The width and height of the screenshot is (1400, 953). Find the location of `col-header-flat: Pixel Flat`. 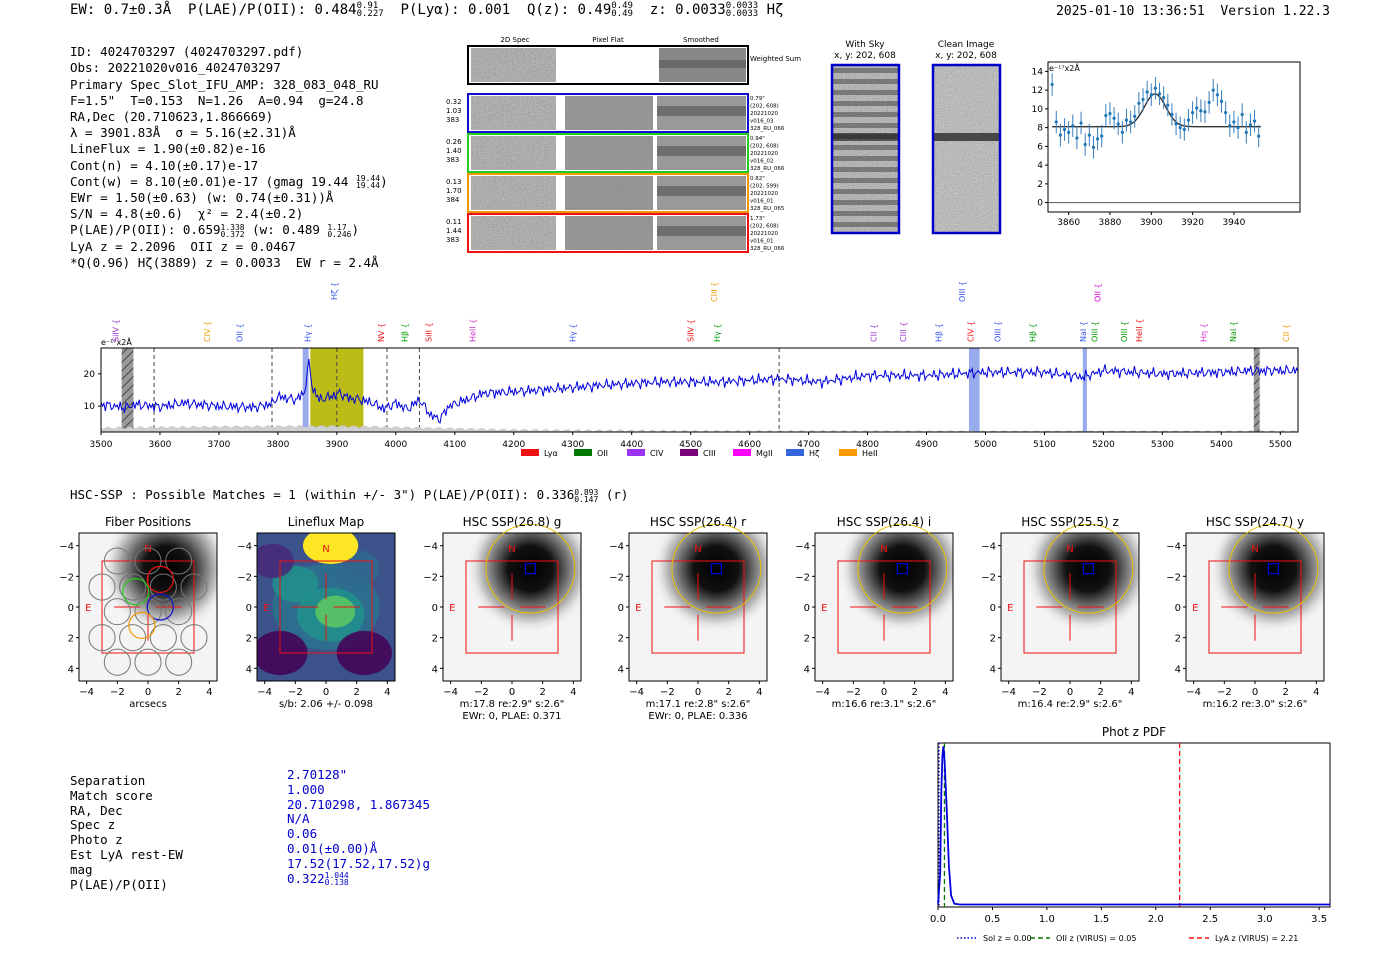

col-header-flat: Pixel Flat is located at coordinates (608, 40).